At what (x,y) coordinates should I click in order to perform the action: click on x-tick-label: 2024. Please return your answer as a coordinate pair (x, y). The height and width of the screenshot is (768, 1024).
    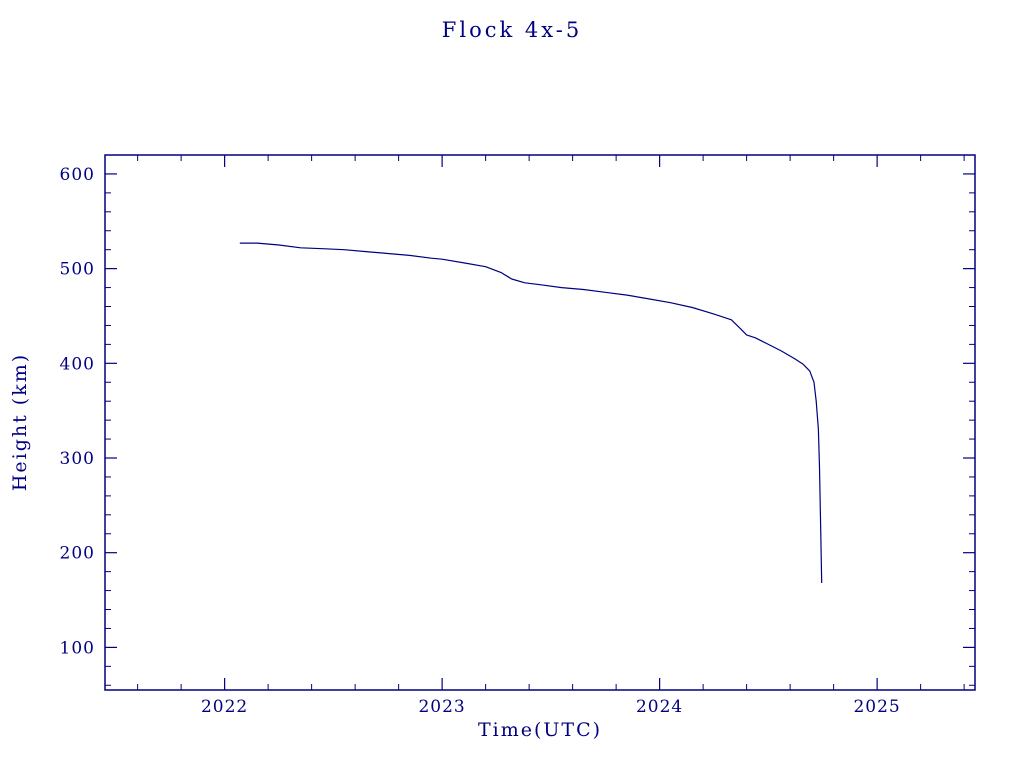
    Looking at the image, I should click on (659, 707).